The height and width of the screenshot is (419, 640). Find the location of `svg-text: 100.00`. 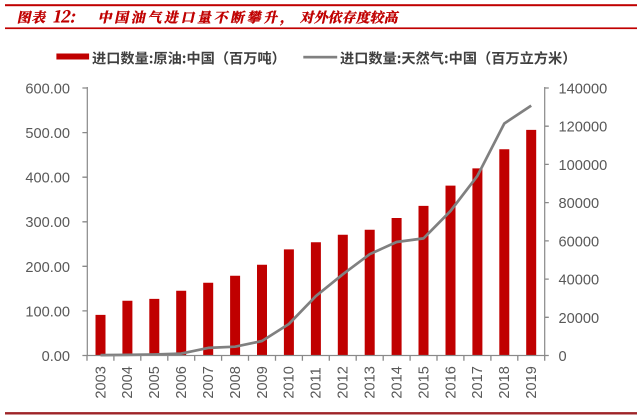

svg-text: 100.00 is located at coordinates (47, 312).